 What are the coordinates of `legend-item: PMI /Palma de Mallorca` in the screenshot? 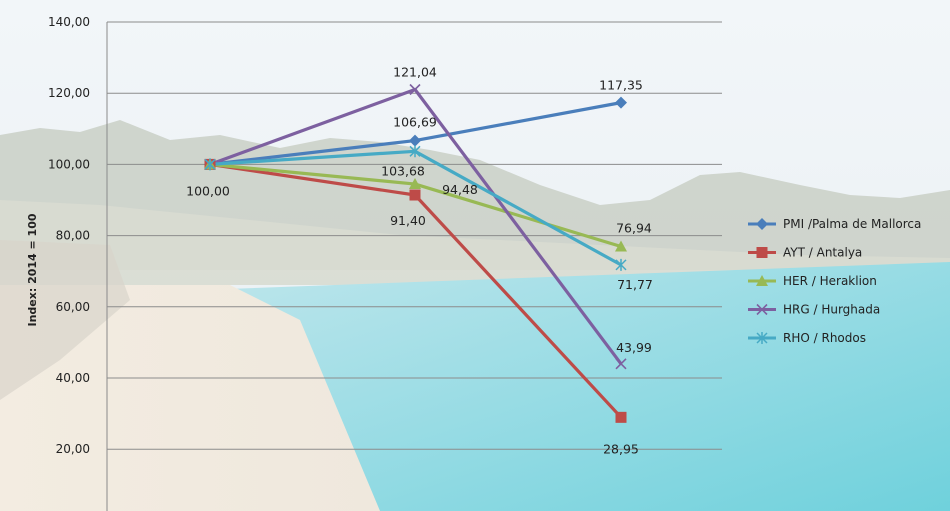 It's located at (834, 224).